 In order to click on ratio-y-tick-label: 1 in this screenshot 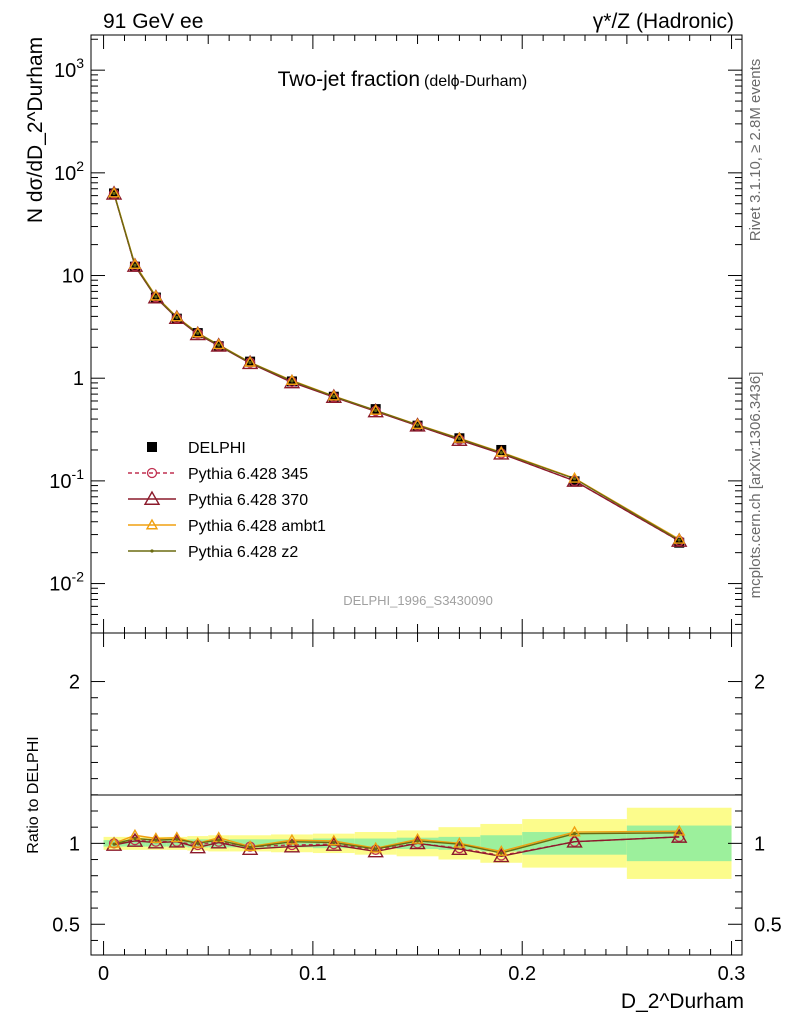, I will do `click(74, 844)`.